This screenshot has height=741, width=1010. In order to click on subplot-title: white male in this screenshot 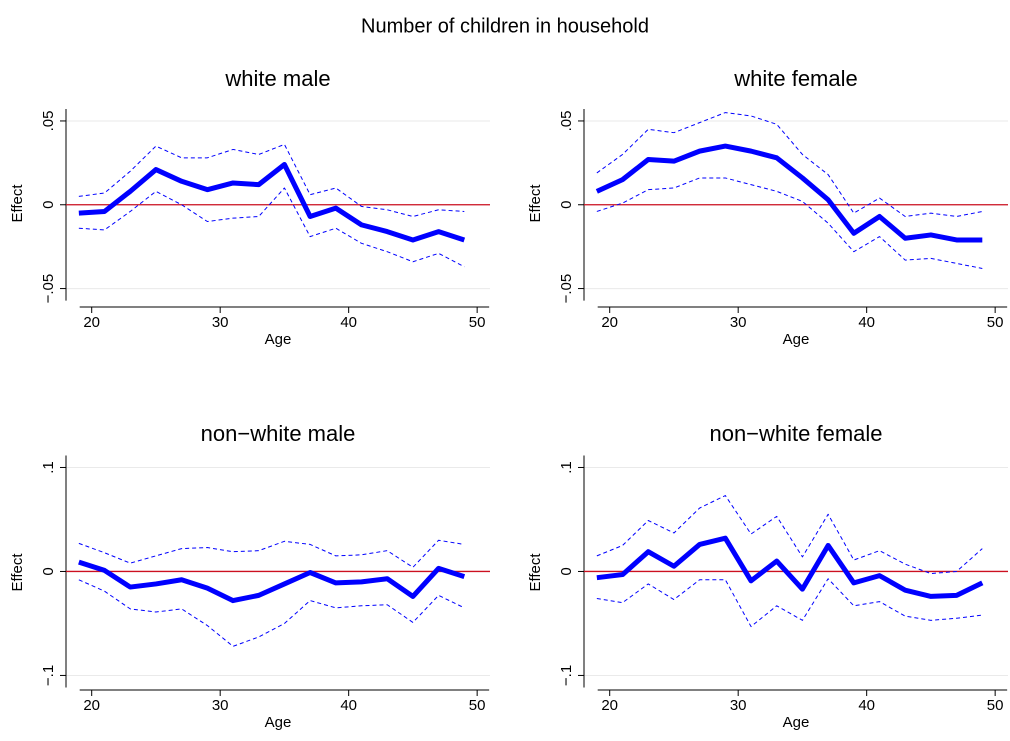, I will do `click(277, 78)`.